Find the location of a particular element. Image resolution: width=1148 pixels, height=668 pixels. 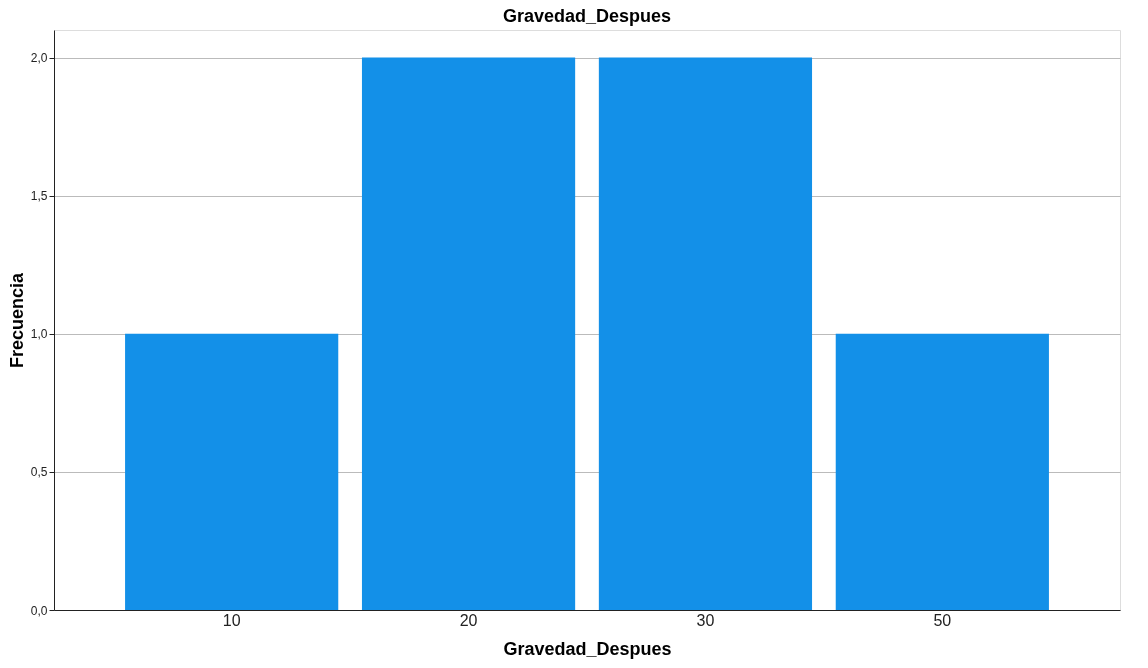

x-tick-label: 50 is located at coordinates (942, 620).